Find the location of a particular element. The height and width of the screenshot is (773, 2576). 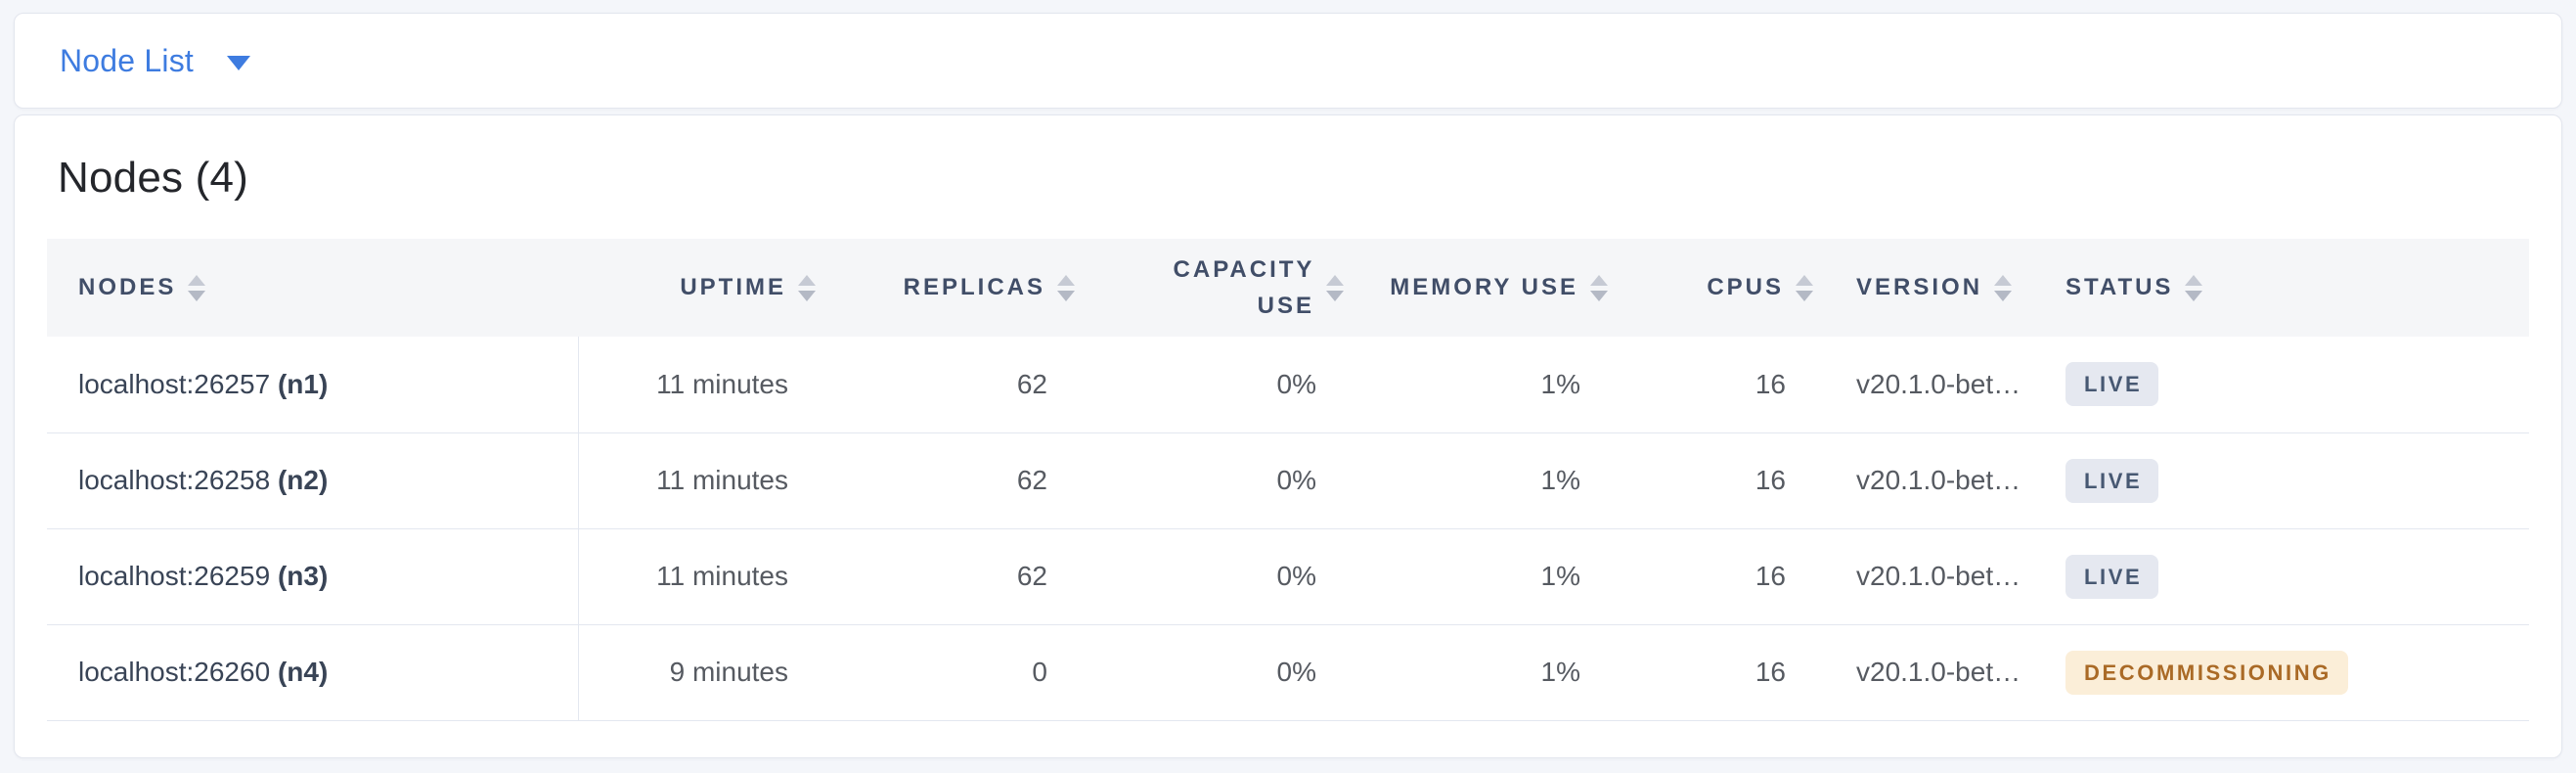

column-header-memory-use: MEMORY USE is located at coordinates (1492, 288).